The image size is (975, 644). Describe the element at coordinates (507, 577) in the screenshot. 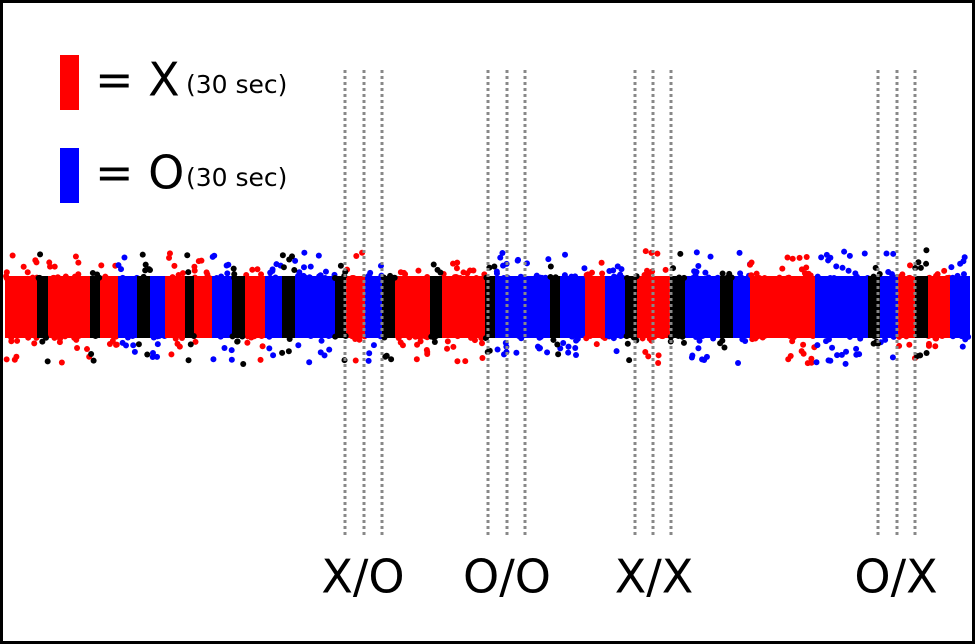

I see `group-label: O/O` at that location.